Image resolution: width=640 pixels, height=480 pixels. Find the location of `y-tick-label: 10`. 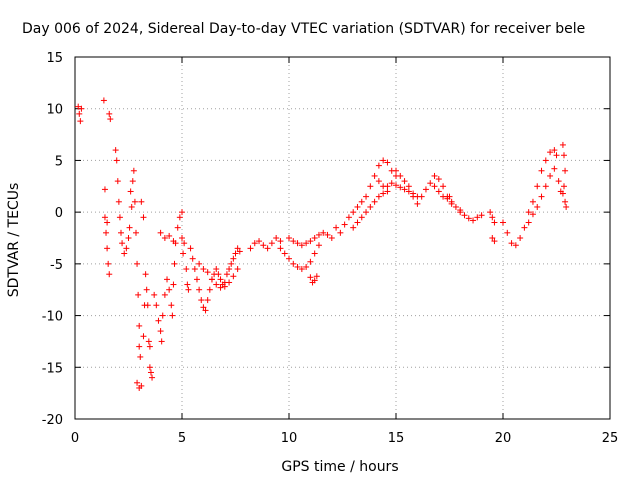

y-tick-label: 10 is located at coordinates (54, 110).